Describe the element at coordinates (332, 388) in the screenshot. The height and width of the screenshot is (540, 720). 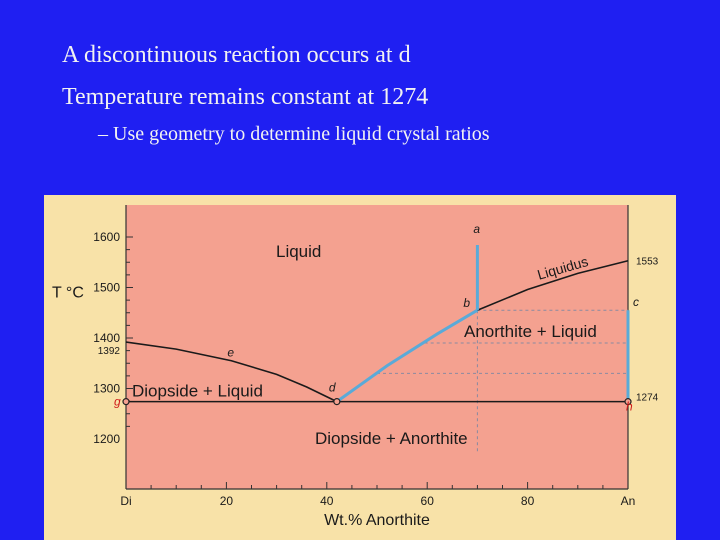
I see `point-d-label: d` at that location.